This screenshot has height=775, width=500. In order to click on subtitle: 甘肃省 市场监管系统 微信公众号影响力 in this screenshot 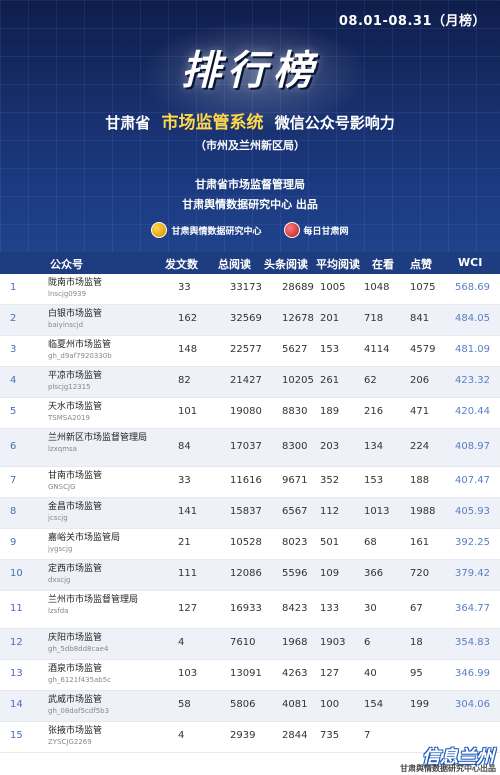, I will do `click(250, 120)`.